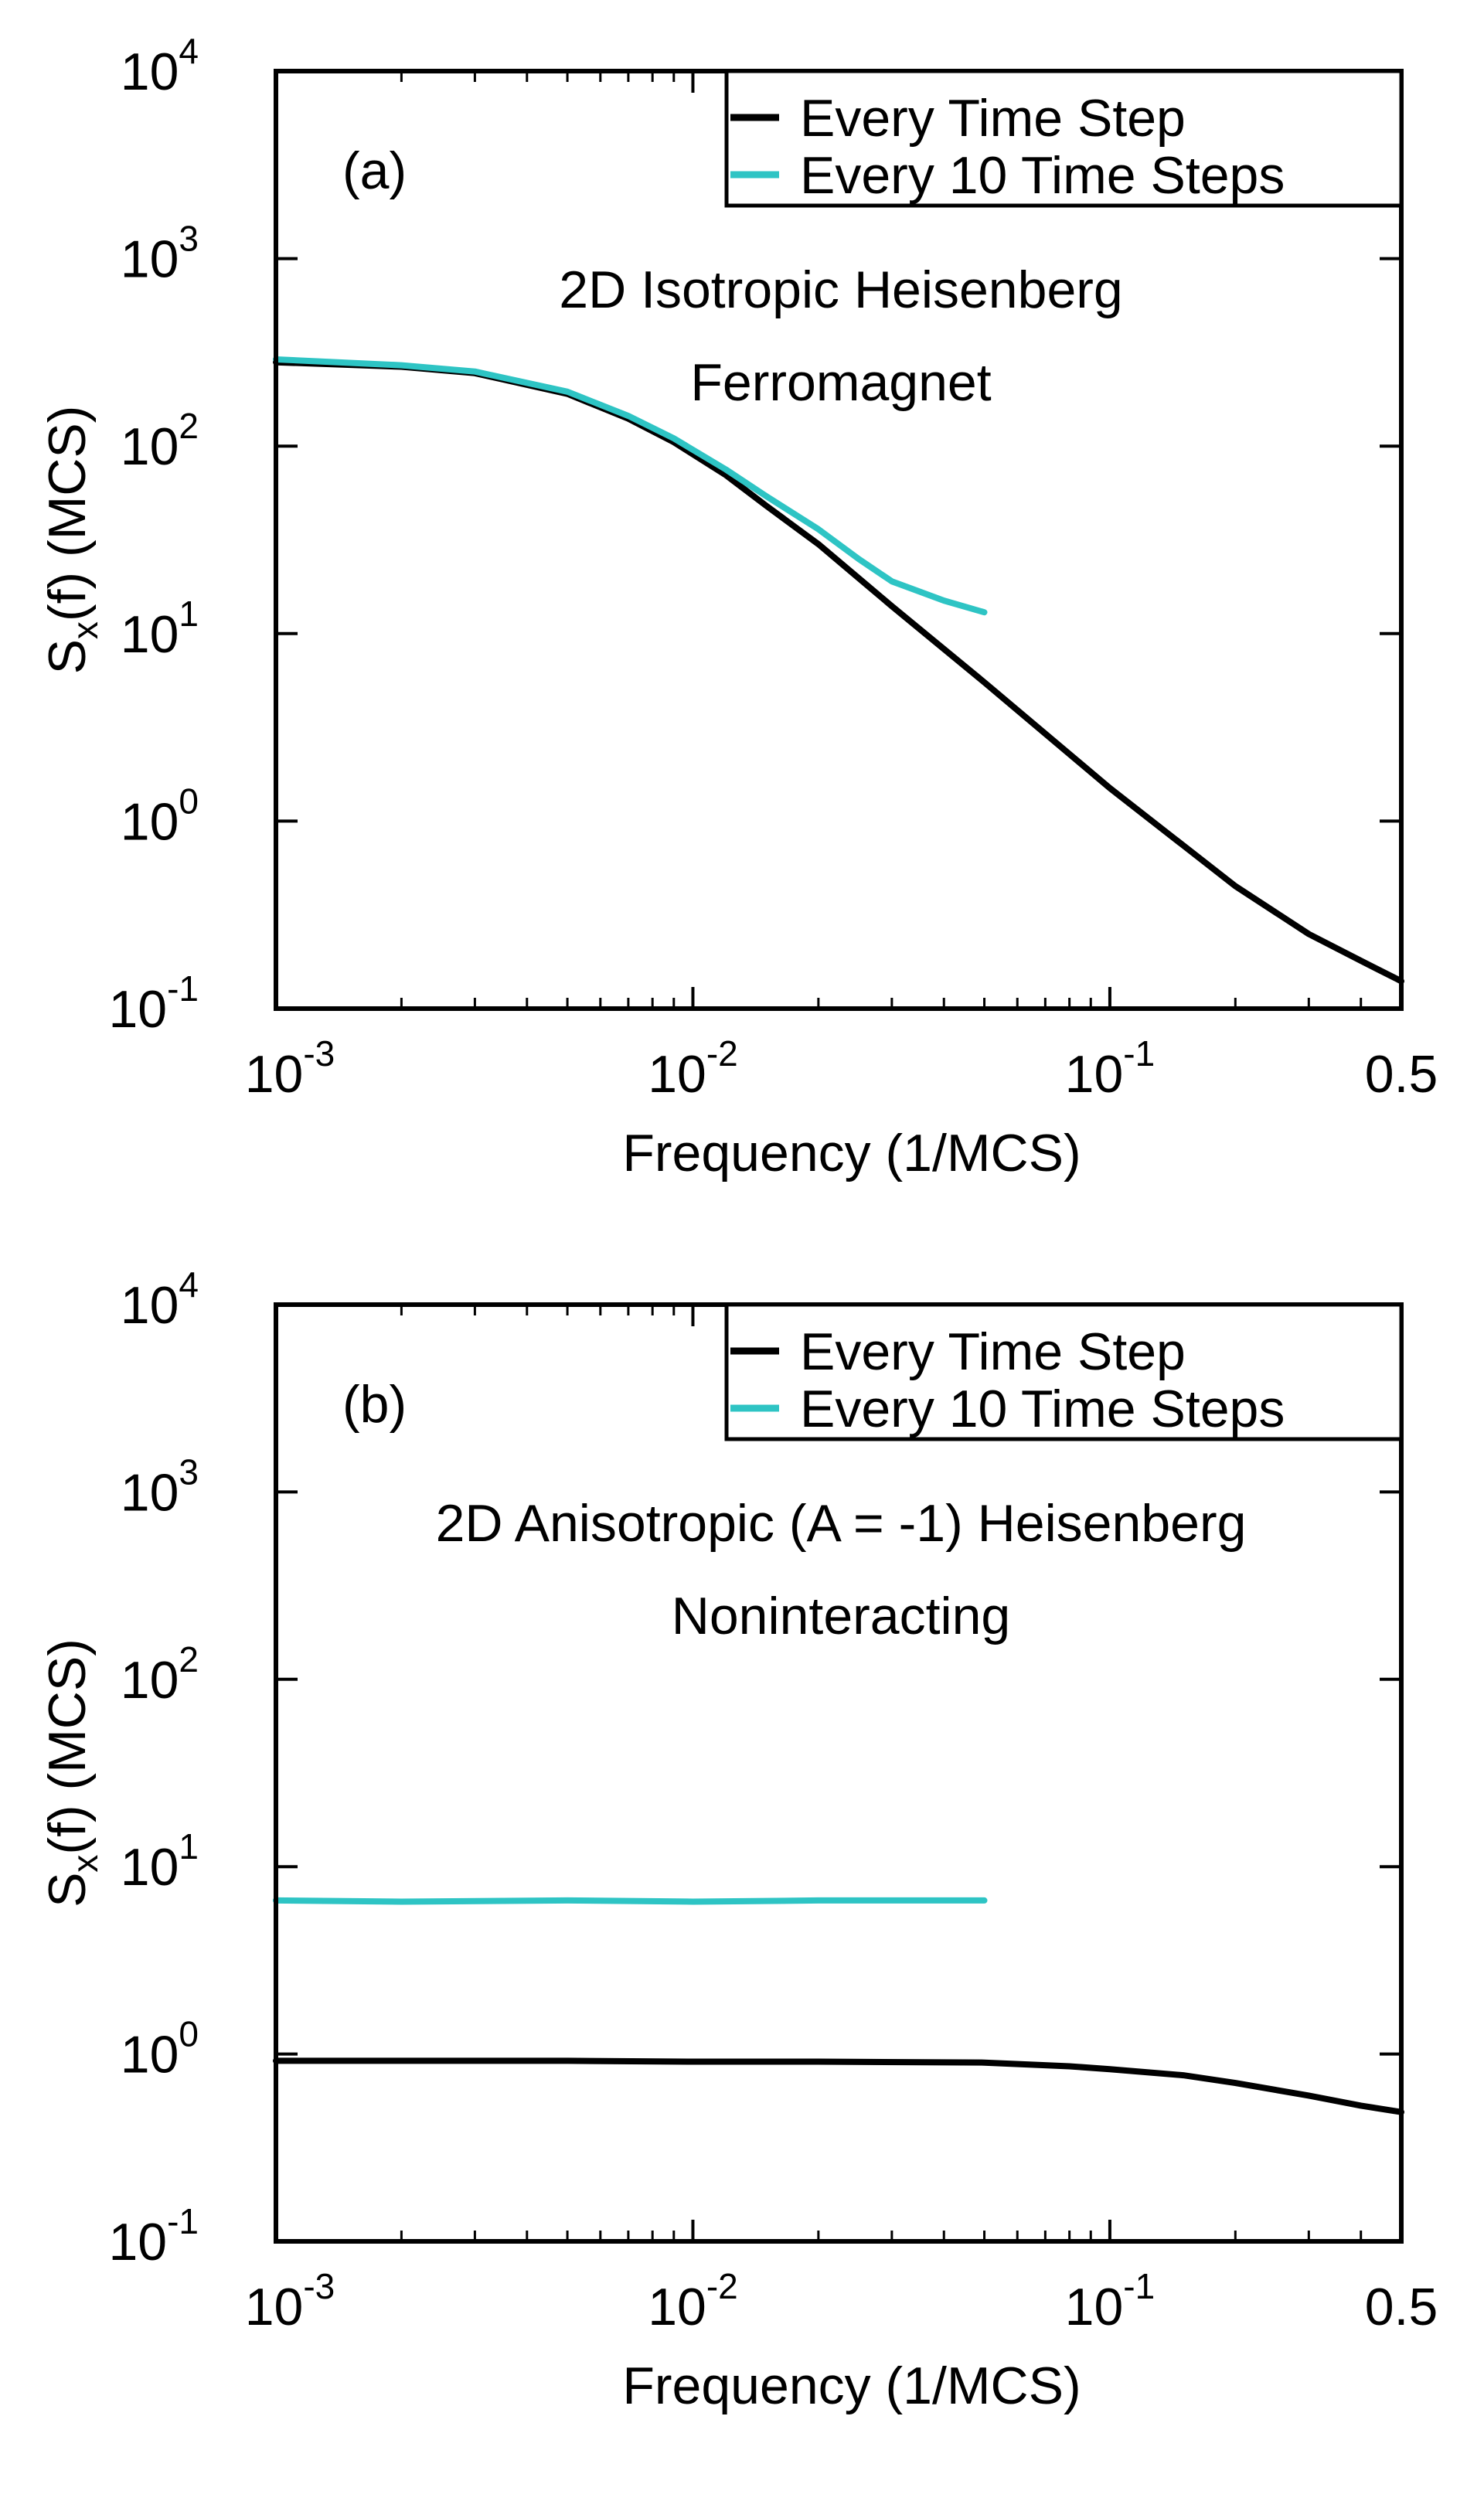 Image resolution: width=1484 pixels, height=2508 pixels. I want to click on series-line-every-time-step, so click(838, 2086).